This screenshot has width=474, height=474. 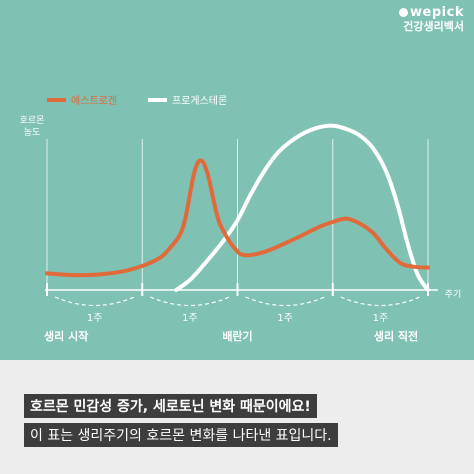 What do you see at coordinates (32, 132) in the screenshot?
I see `y-axis-label-line2: 농도` at bounding box center [32, 132].